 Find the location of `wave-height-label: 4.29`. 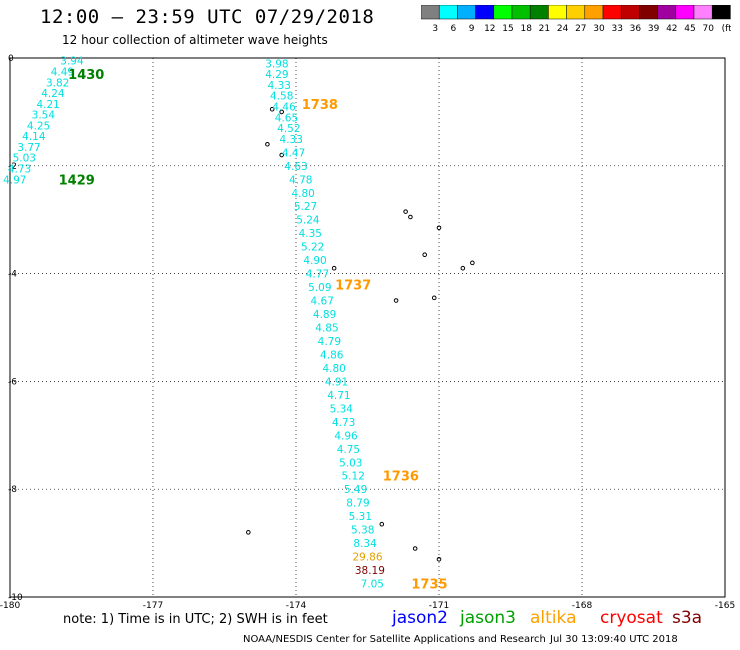

wave-height-label: 4.29 is located at coordinates (276, 75).